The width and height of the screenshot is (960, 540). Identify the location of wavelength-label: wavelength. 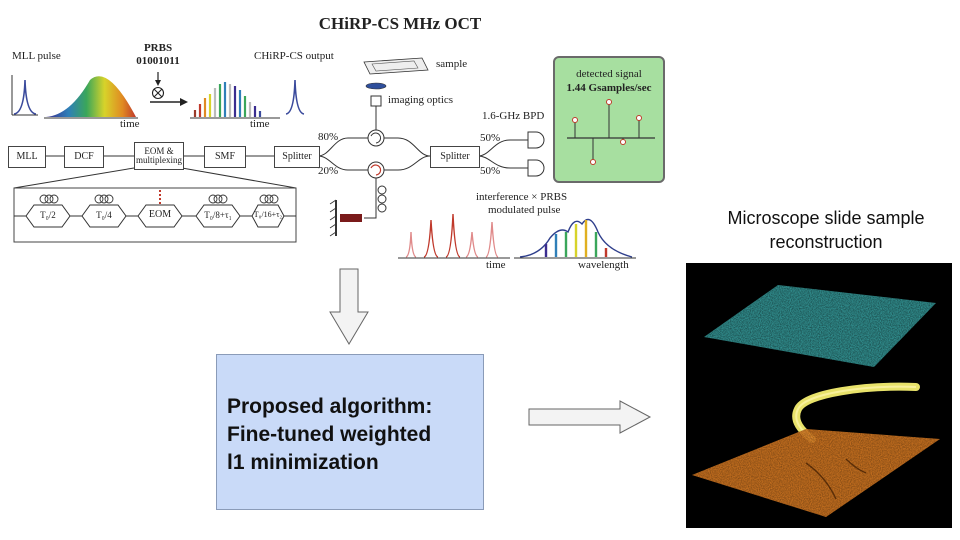
(603, 265).